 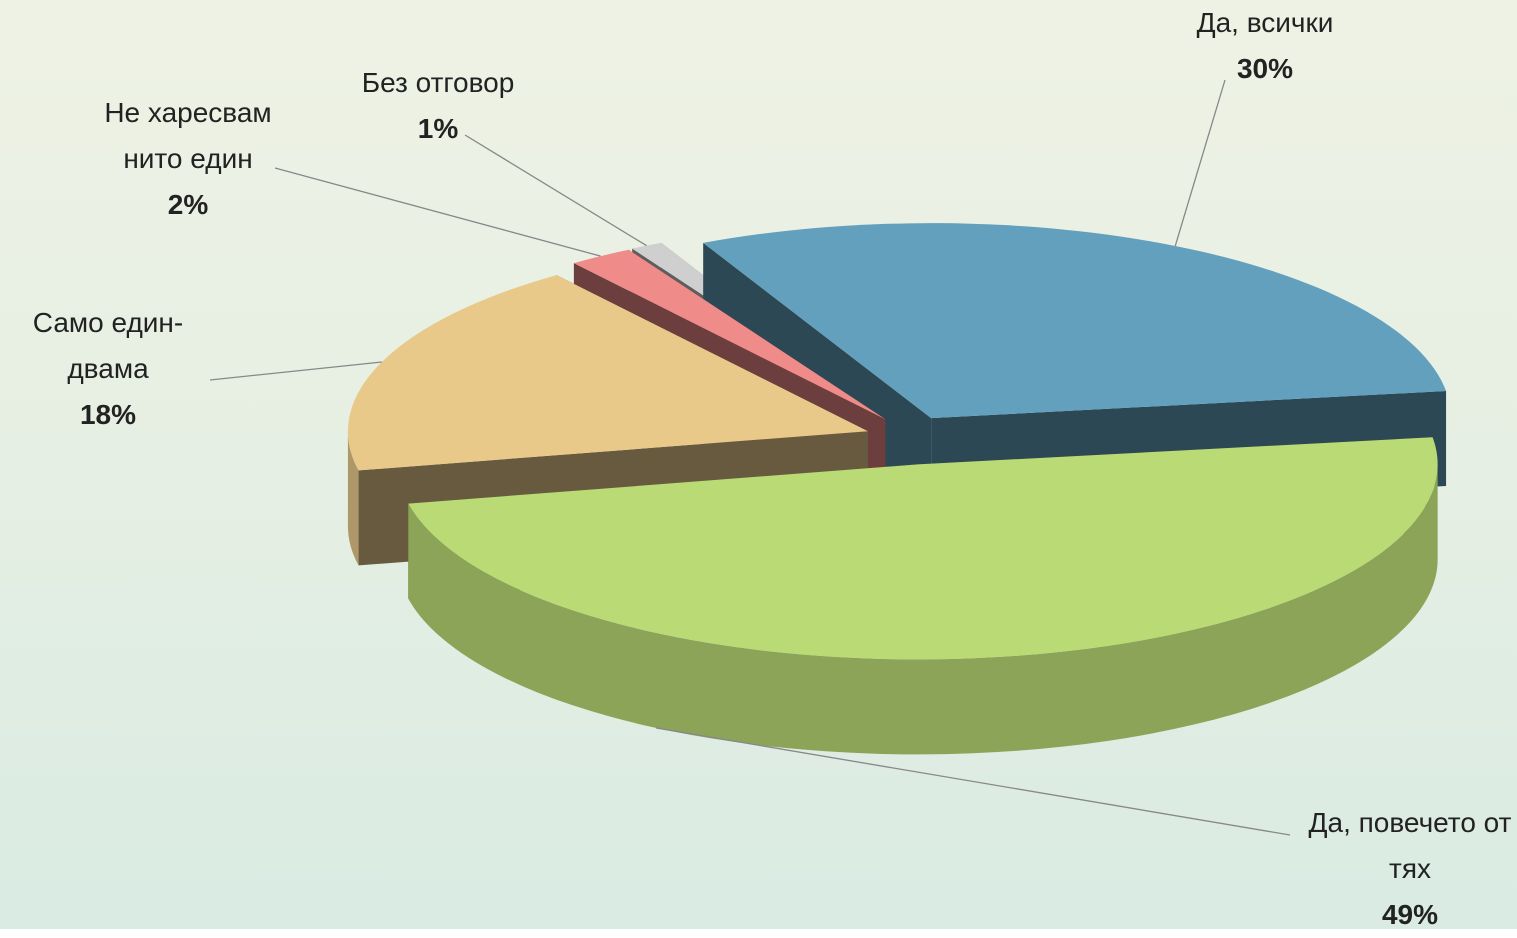 I want to click on data-label: Без отговор 1%, so click(x=438, y=106).